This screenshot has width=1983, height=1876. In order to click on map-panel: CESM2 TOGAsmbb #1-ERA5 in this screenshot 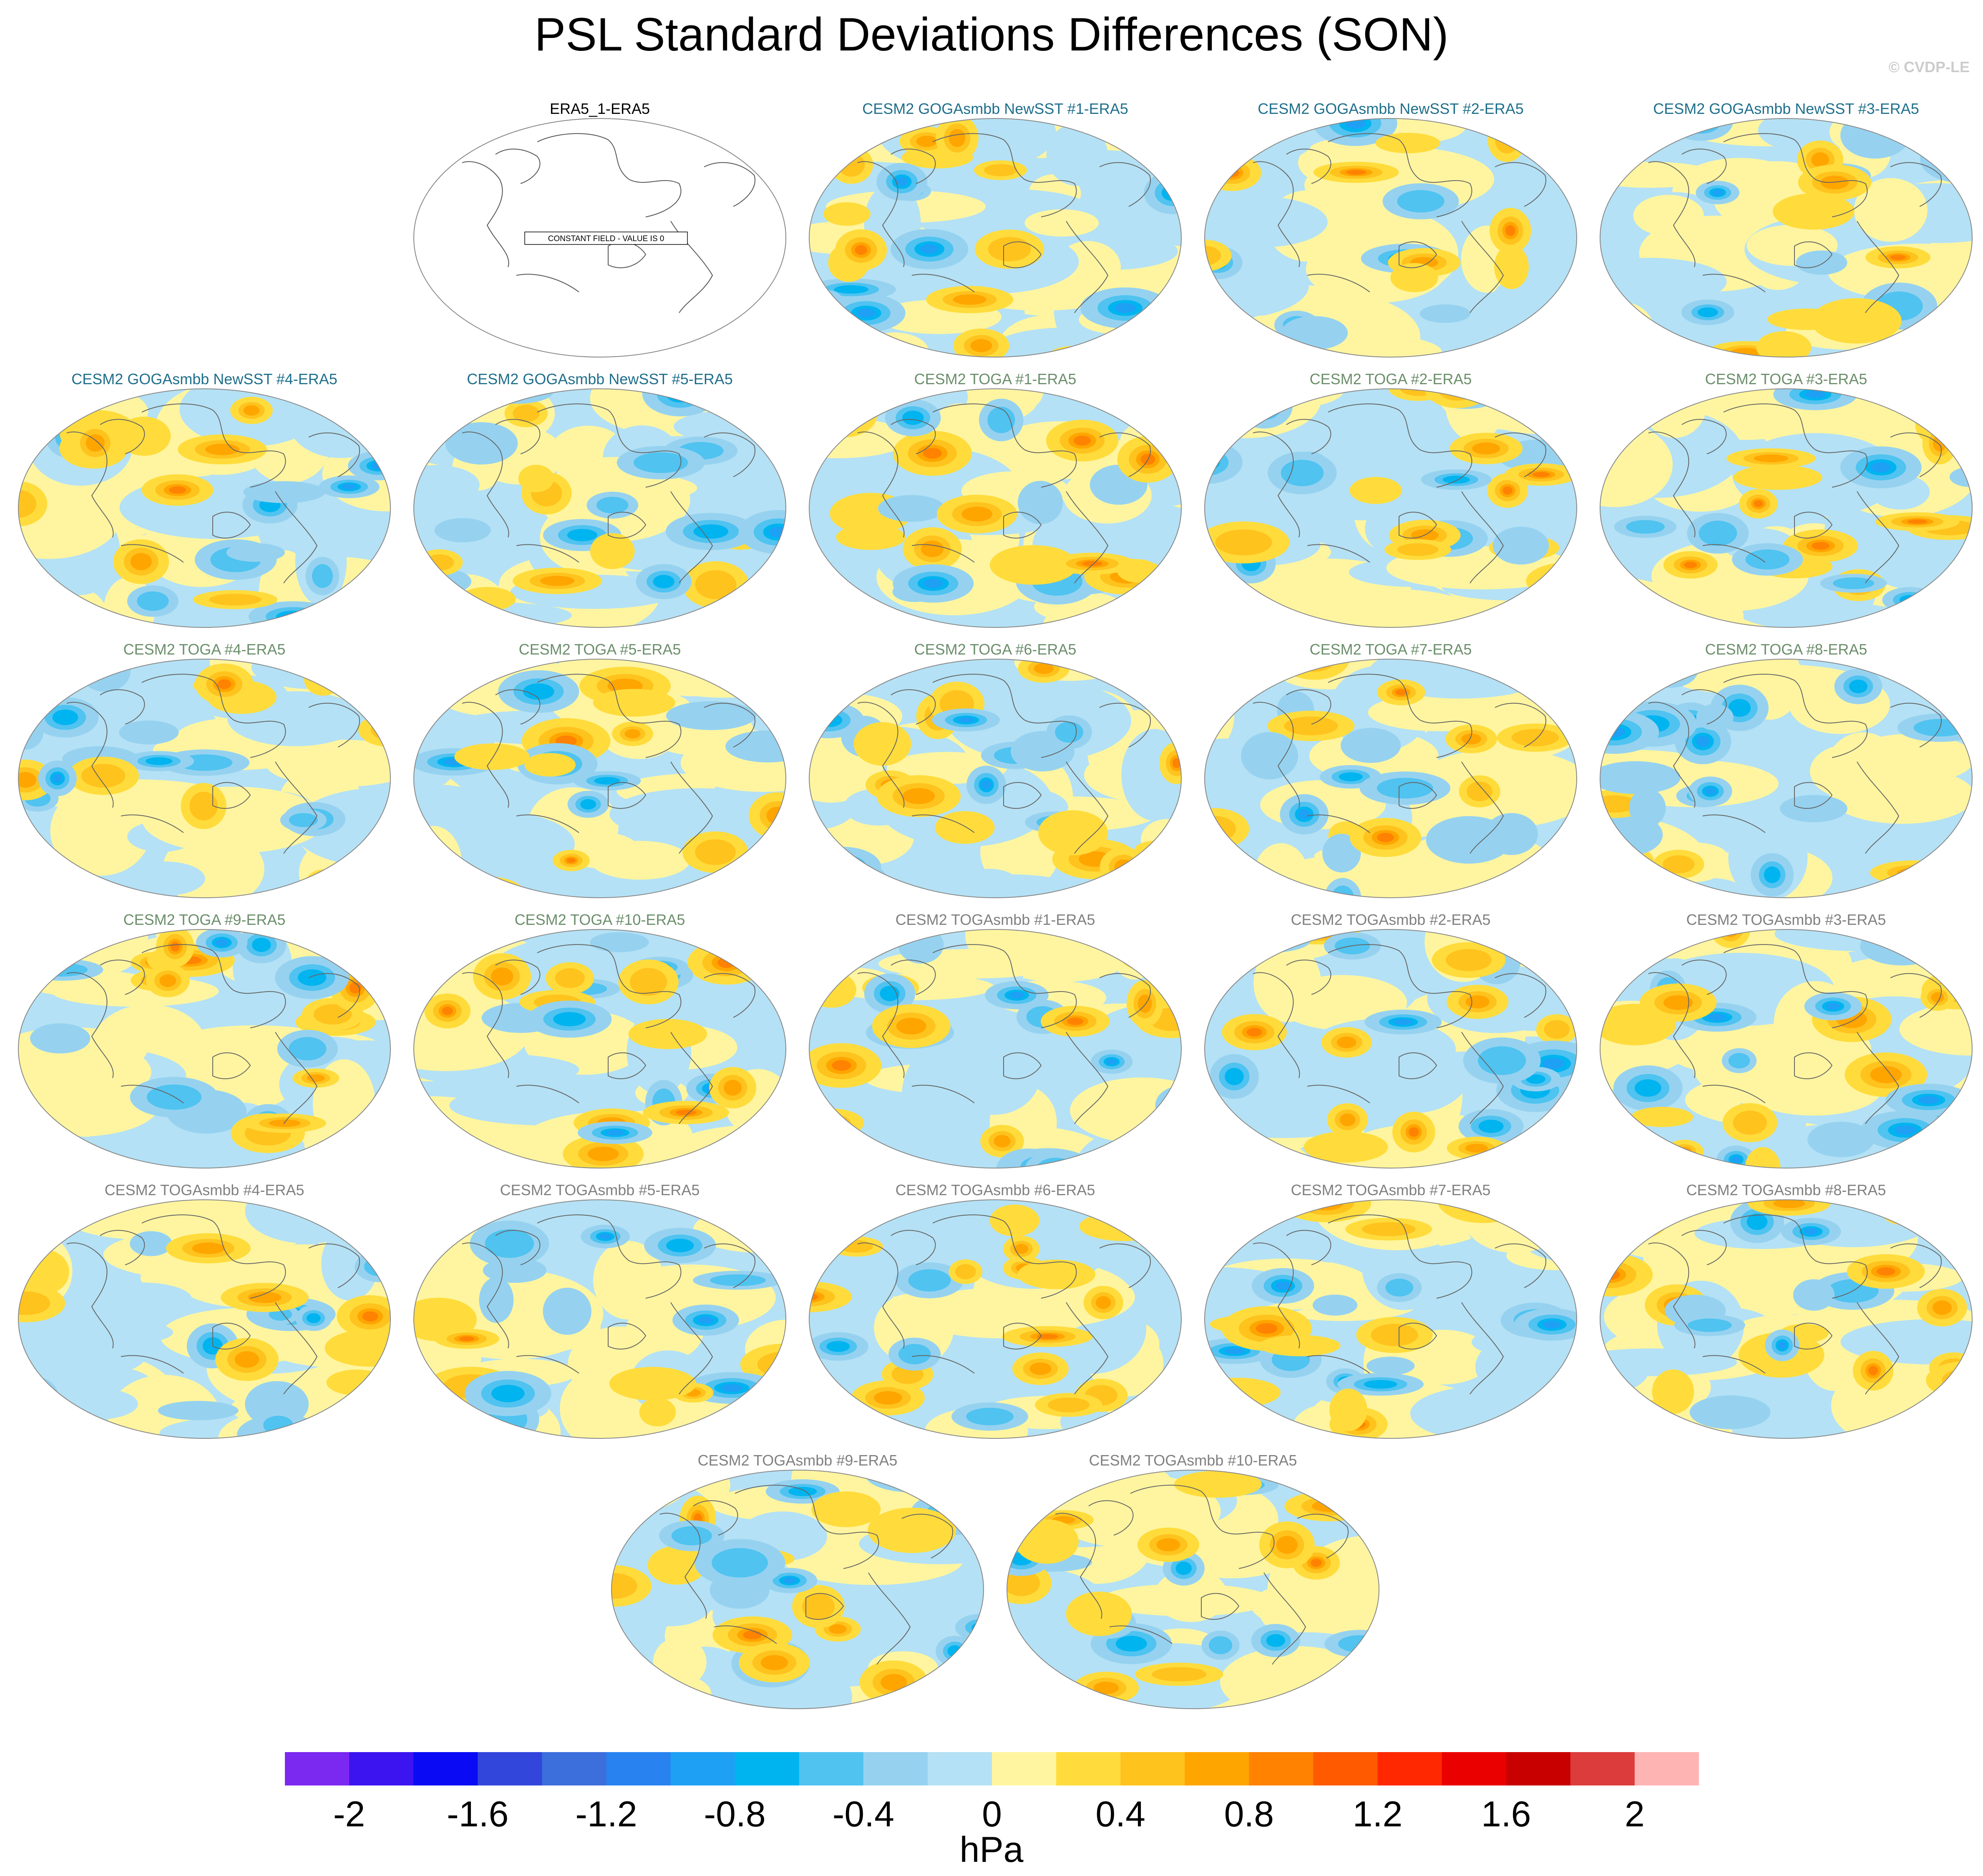, I will do `click(995, 1044)`.